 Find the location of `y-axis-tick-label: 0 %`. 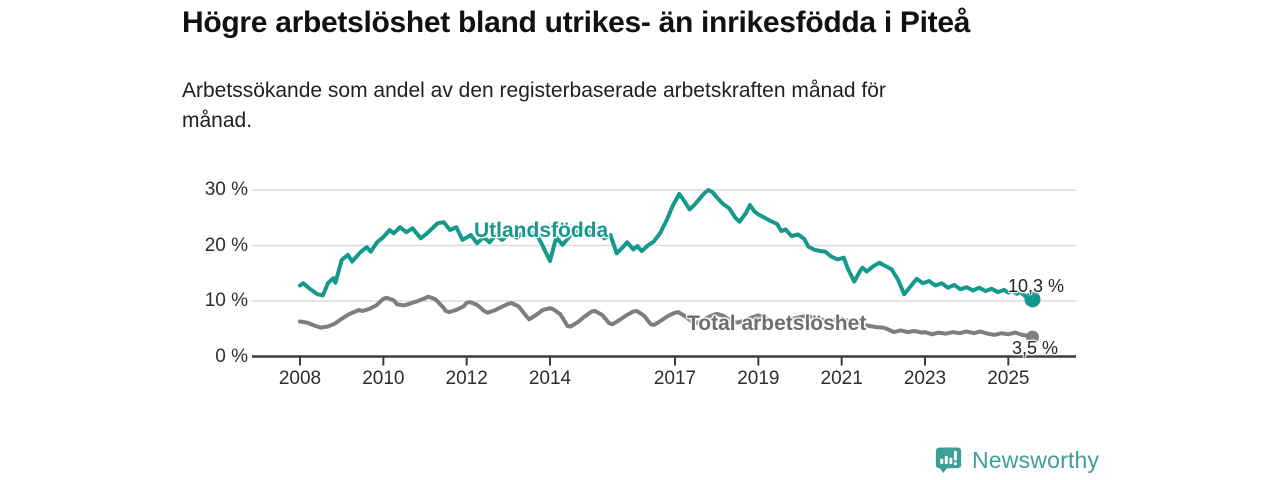

y-axis-tick-label: 0 % is located at coordinates (231, 356).